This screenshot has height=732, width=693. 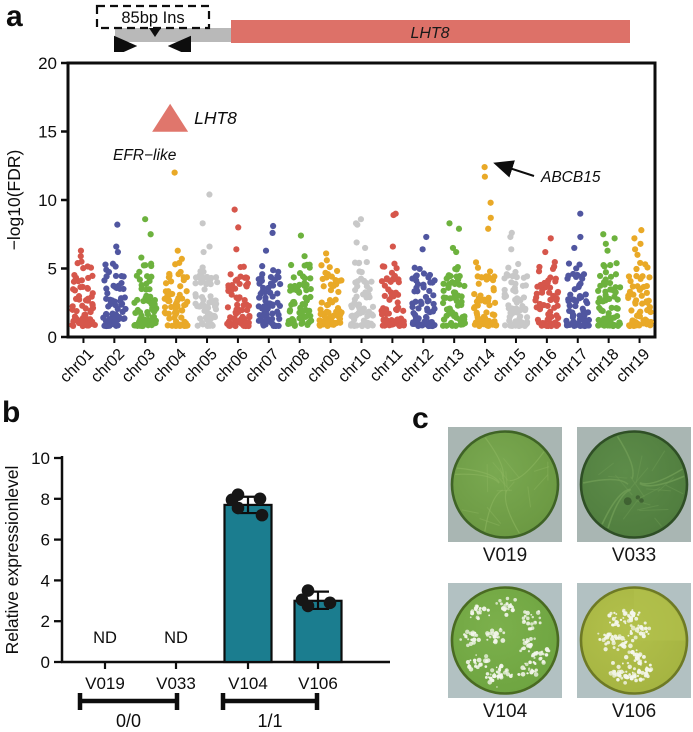 What do you see at coordinates (155, 32) in the screenshot?
I see `insertion-site-pointer` at bounding box center [155, 32].